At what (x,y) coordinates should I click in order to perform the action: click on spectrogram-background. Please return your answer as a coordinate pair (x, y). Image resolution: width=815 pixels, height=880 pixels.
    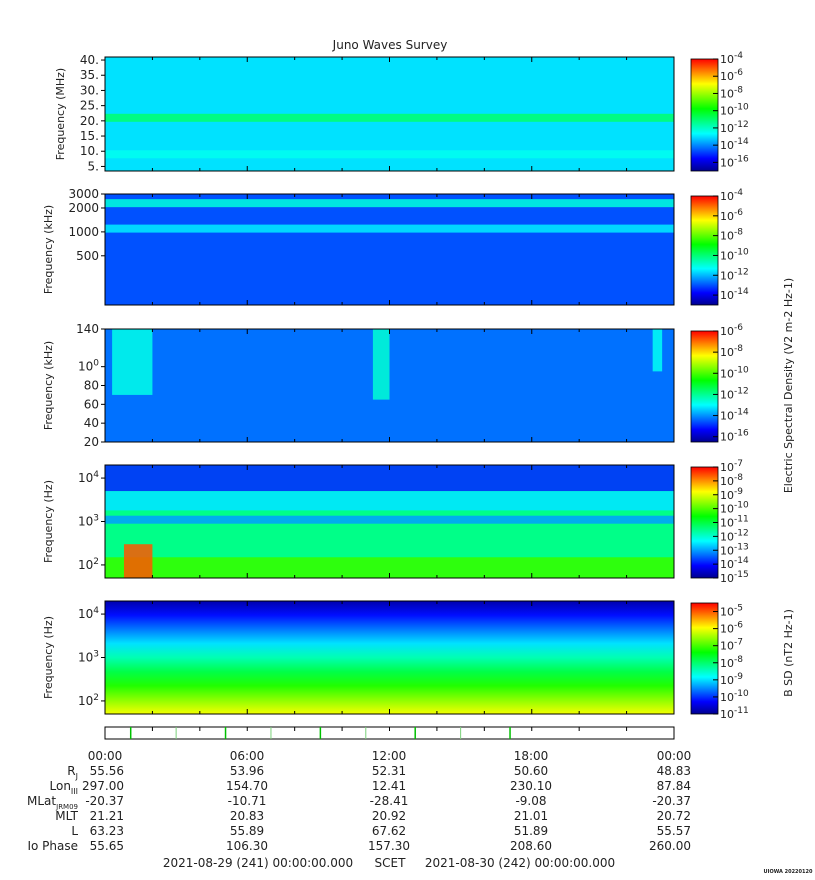
    Looking at the image, I should click on (389, 249).